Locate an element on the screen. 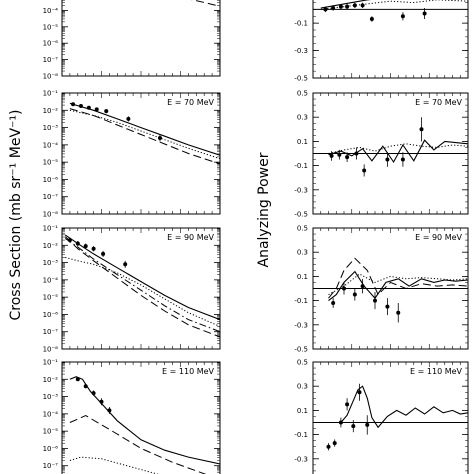 This screenshot has width=474, height=474. ap-110-ytick-label: 0.3 is located at coordinates (302, 387).